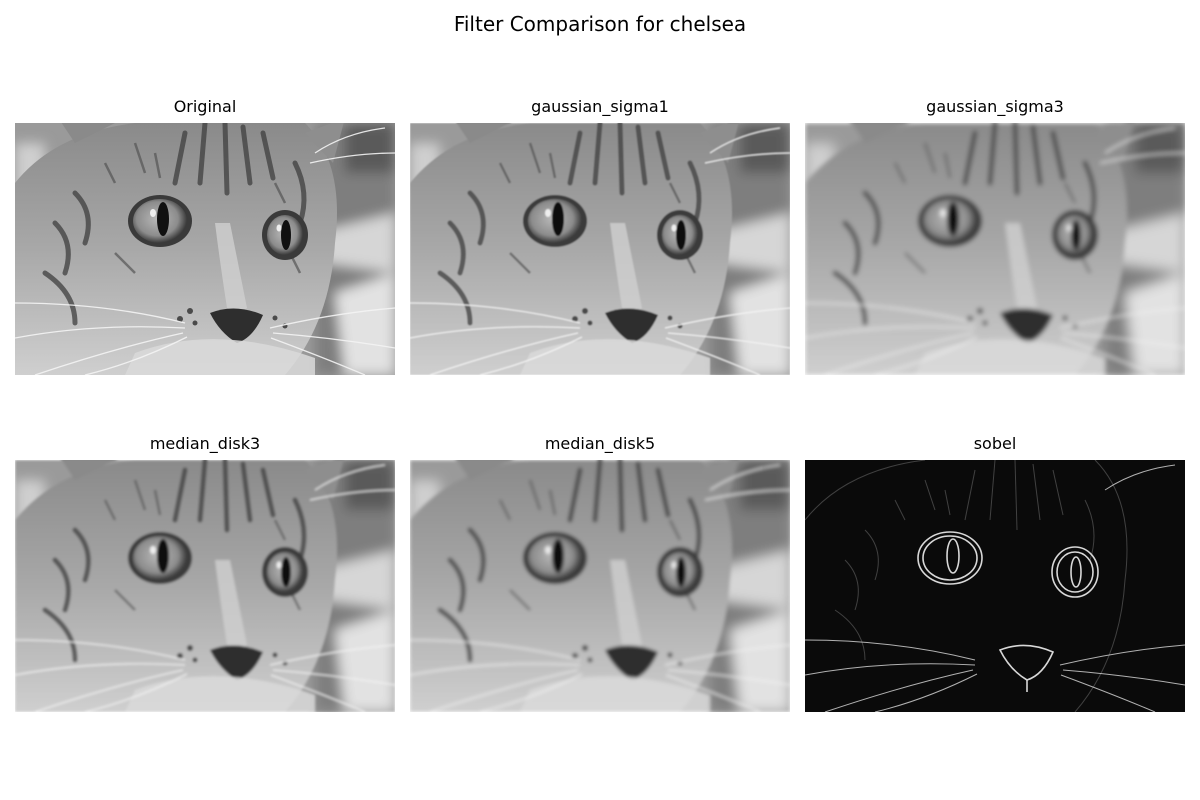 This screenshot has width=1200, height=800. I want to click on panel-title: gaussian_sigma3, so click(995, 106).